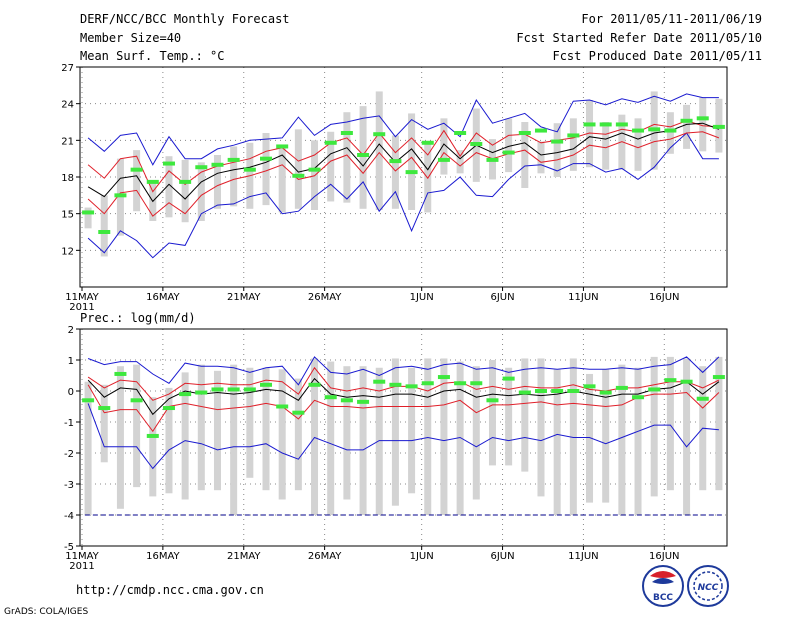  Describe the element at coordinates (69, 454) in the screenshot. I see `y-tick-label: -2` at that location.